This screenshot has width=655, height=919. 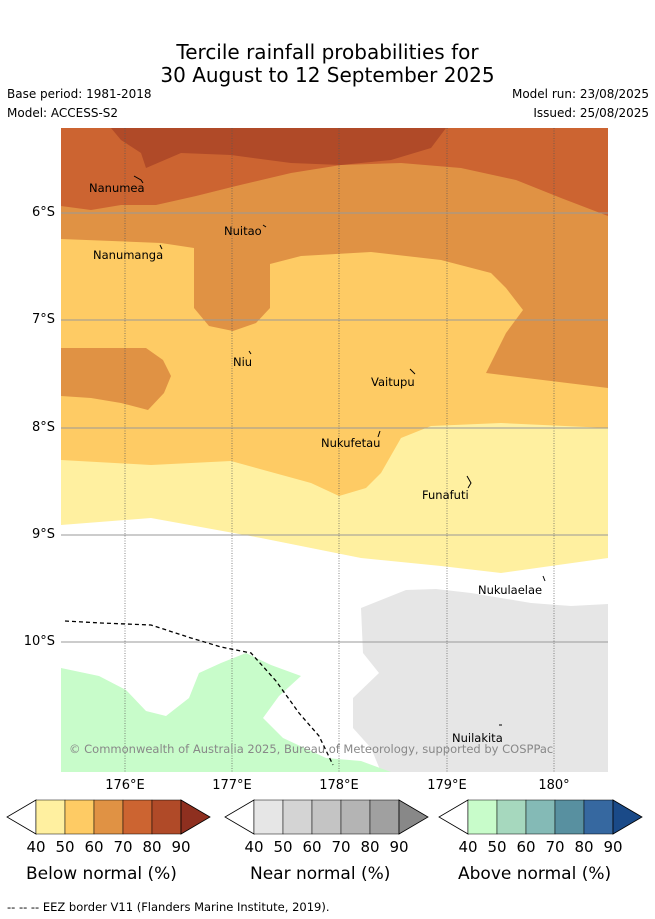 I want to click on lat-label-10s: 10°S, so click(x=39, y=641).